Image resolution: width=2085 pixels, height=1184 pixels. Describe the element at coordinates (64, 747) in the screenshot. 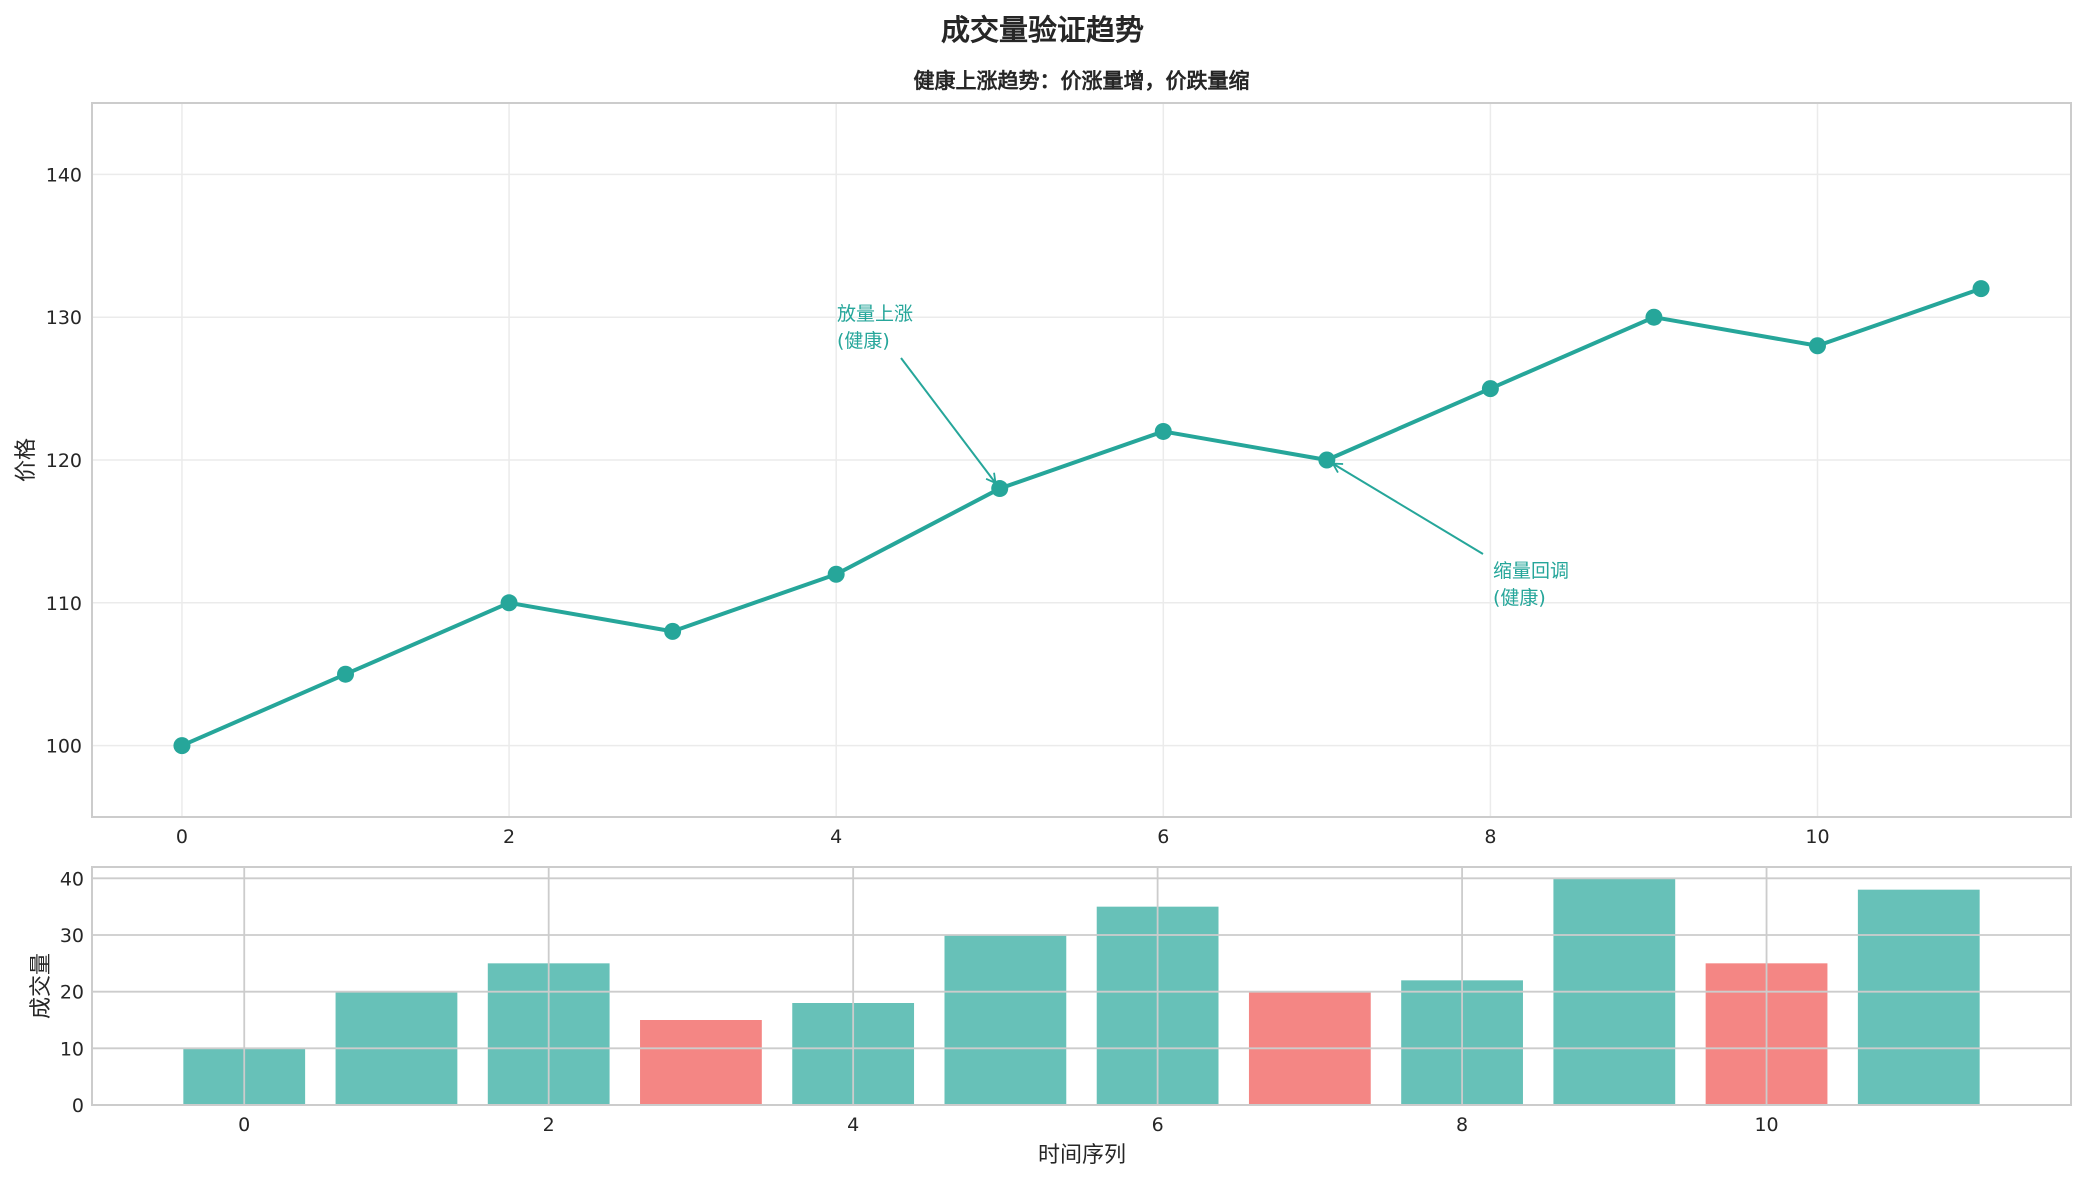

I see `price-y-tick-label: 100` at that location.